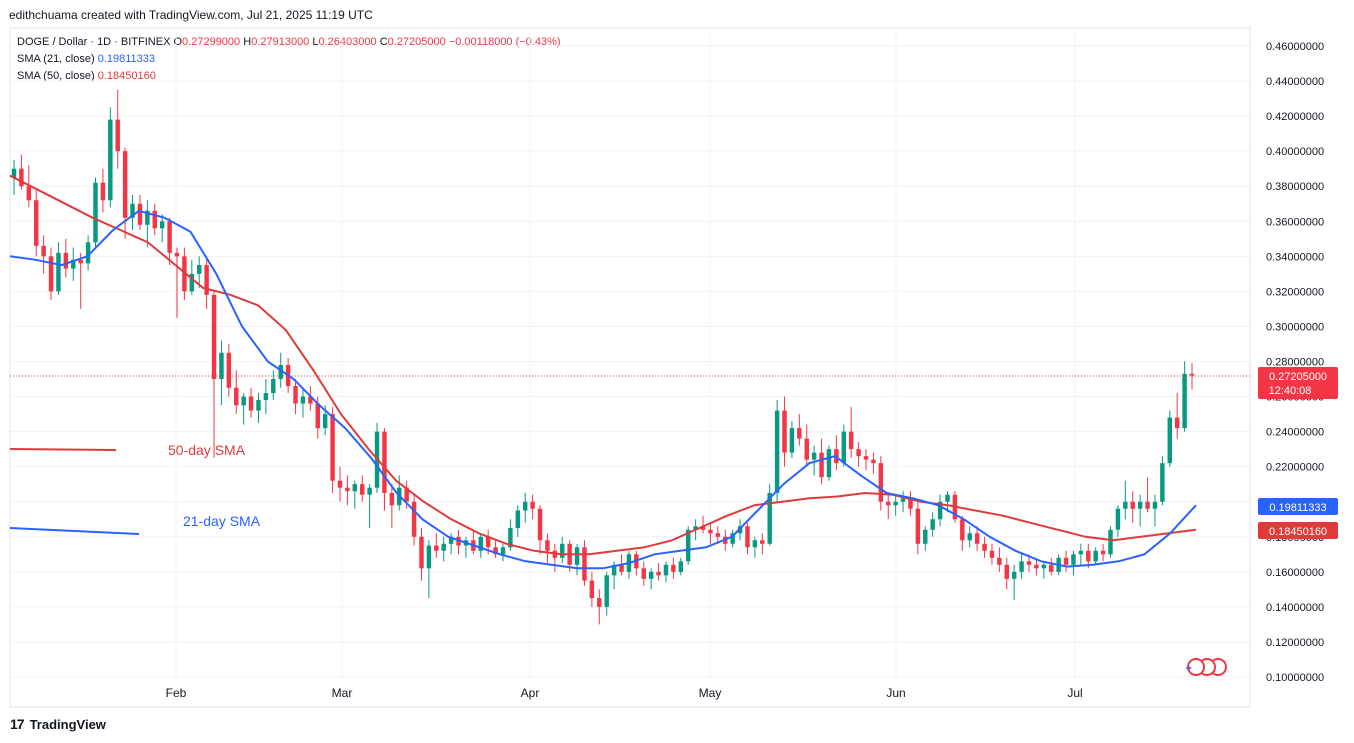  I want to click on open-label: O, so click(178, 42).